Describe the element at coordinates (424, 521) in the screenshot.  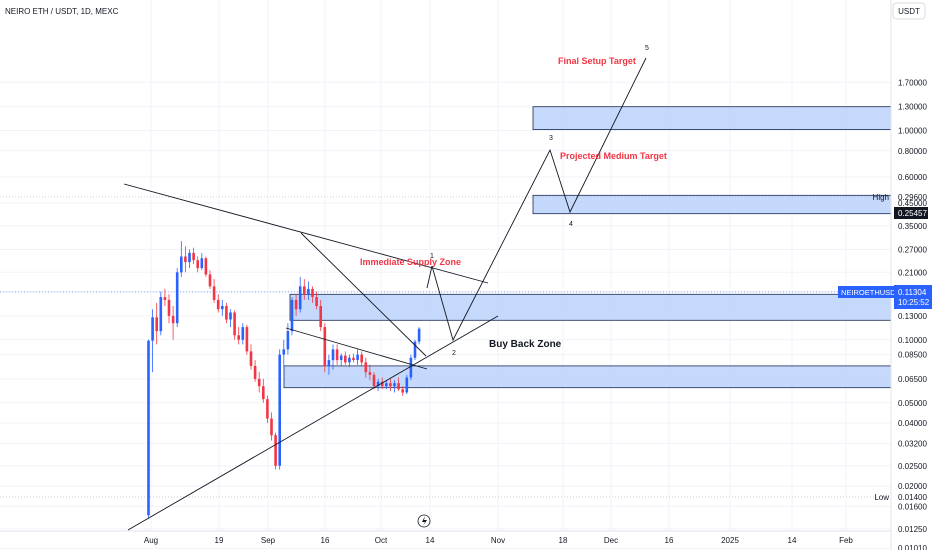
I see `flash-icon-bolt` at that location.